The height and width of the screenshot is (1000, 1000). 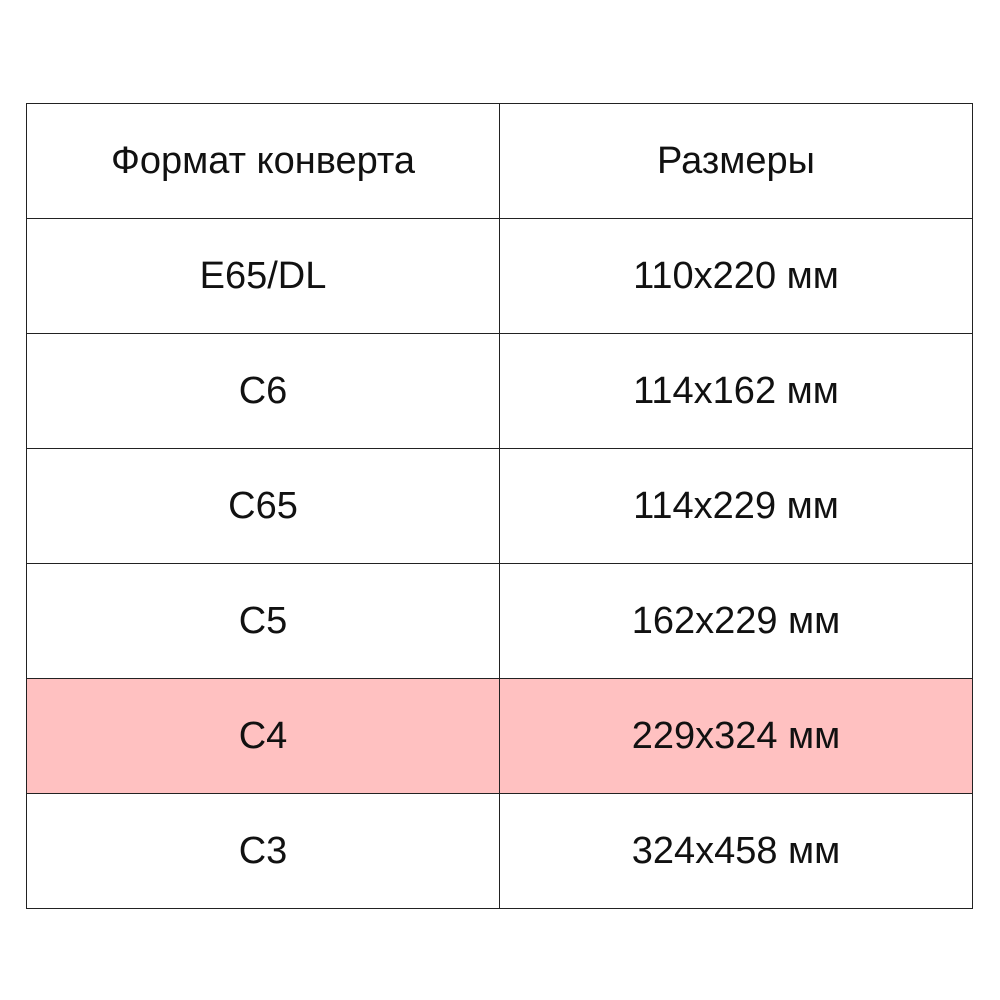 I want to click on table-row: C4 229x324 мм, so click(x=499, y=736).